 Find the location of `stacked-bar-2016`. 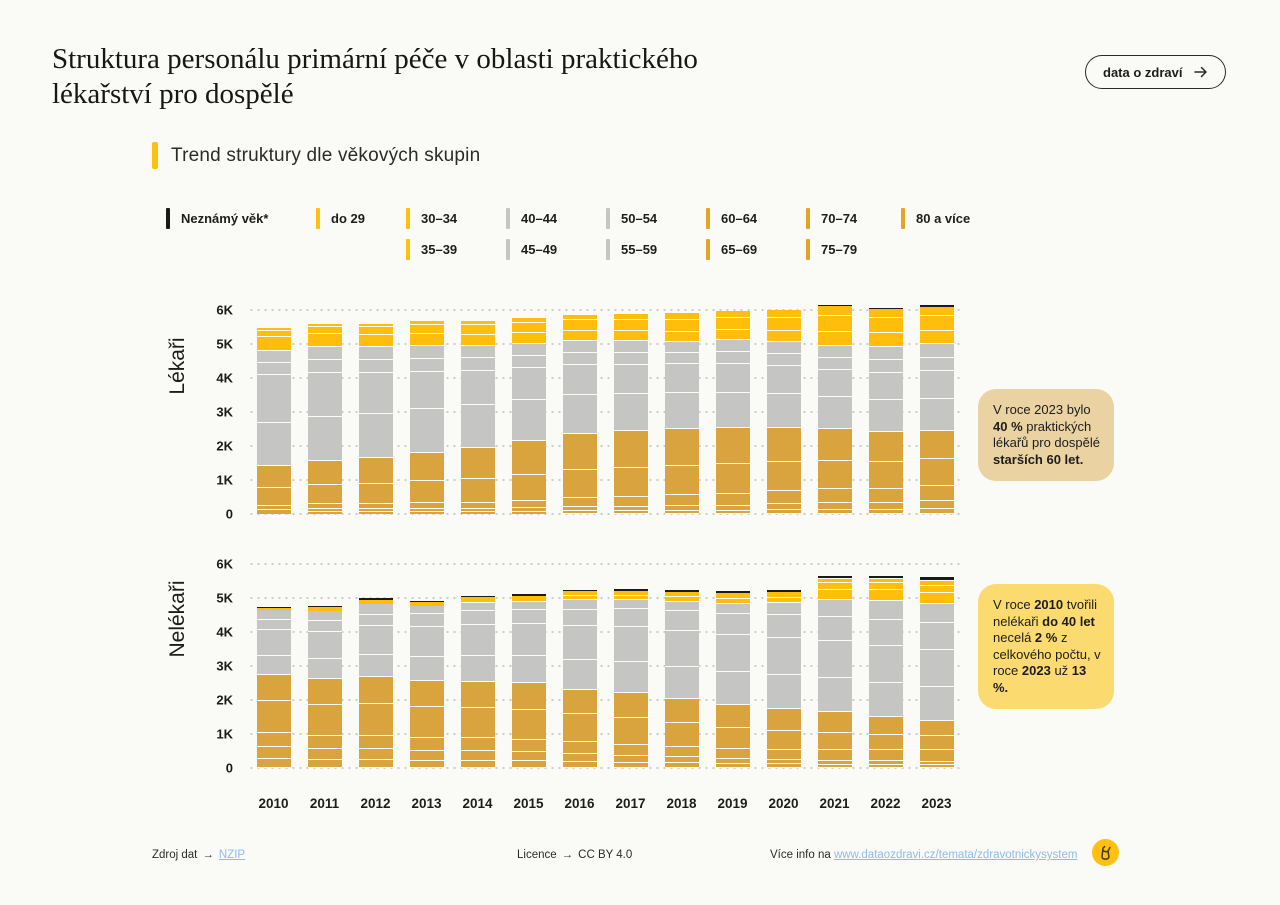

stacked-bar-2016 is located at coordinates (579, 679).